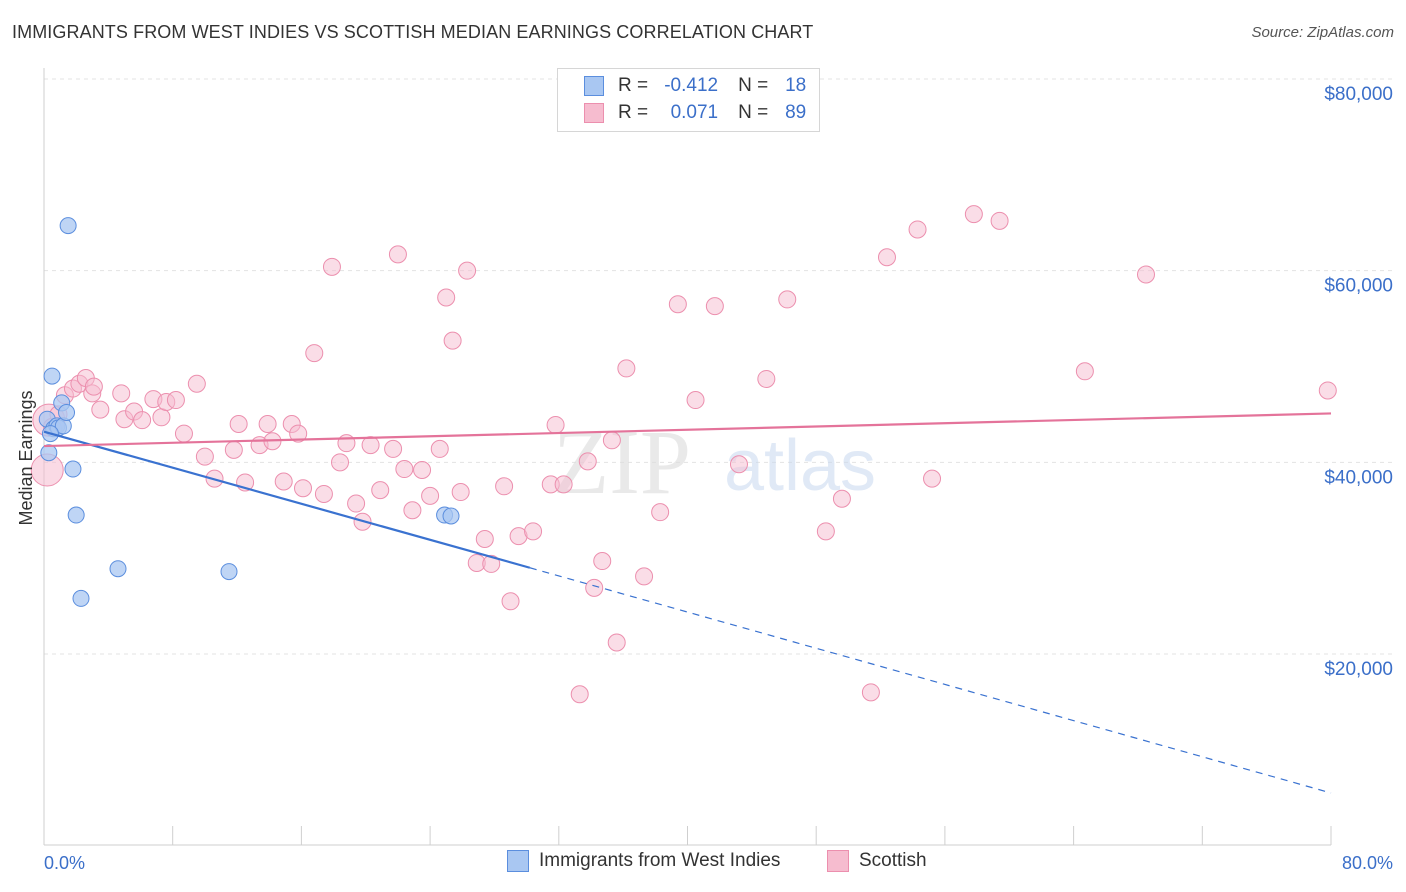  What do you see at coordinates (691, 85) in the screenshot?
I see `legend-r-value: -0.412` at bounding box center [691, 85].